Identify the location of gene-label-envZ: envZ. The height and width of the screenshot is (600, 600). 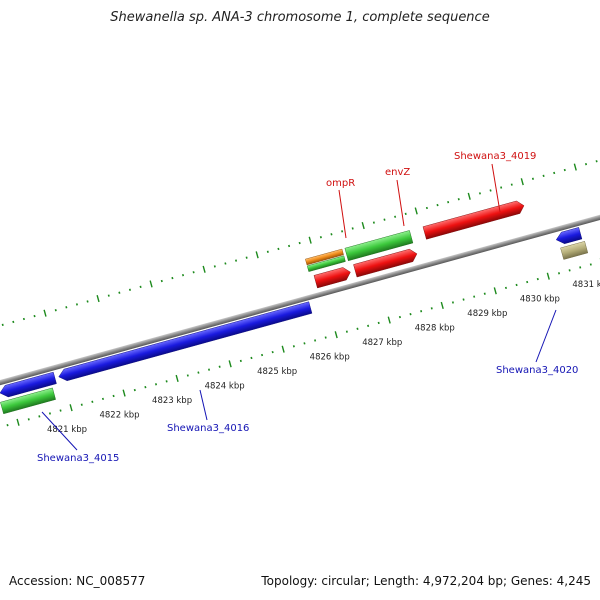
(397, 172).